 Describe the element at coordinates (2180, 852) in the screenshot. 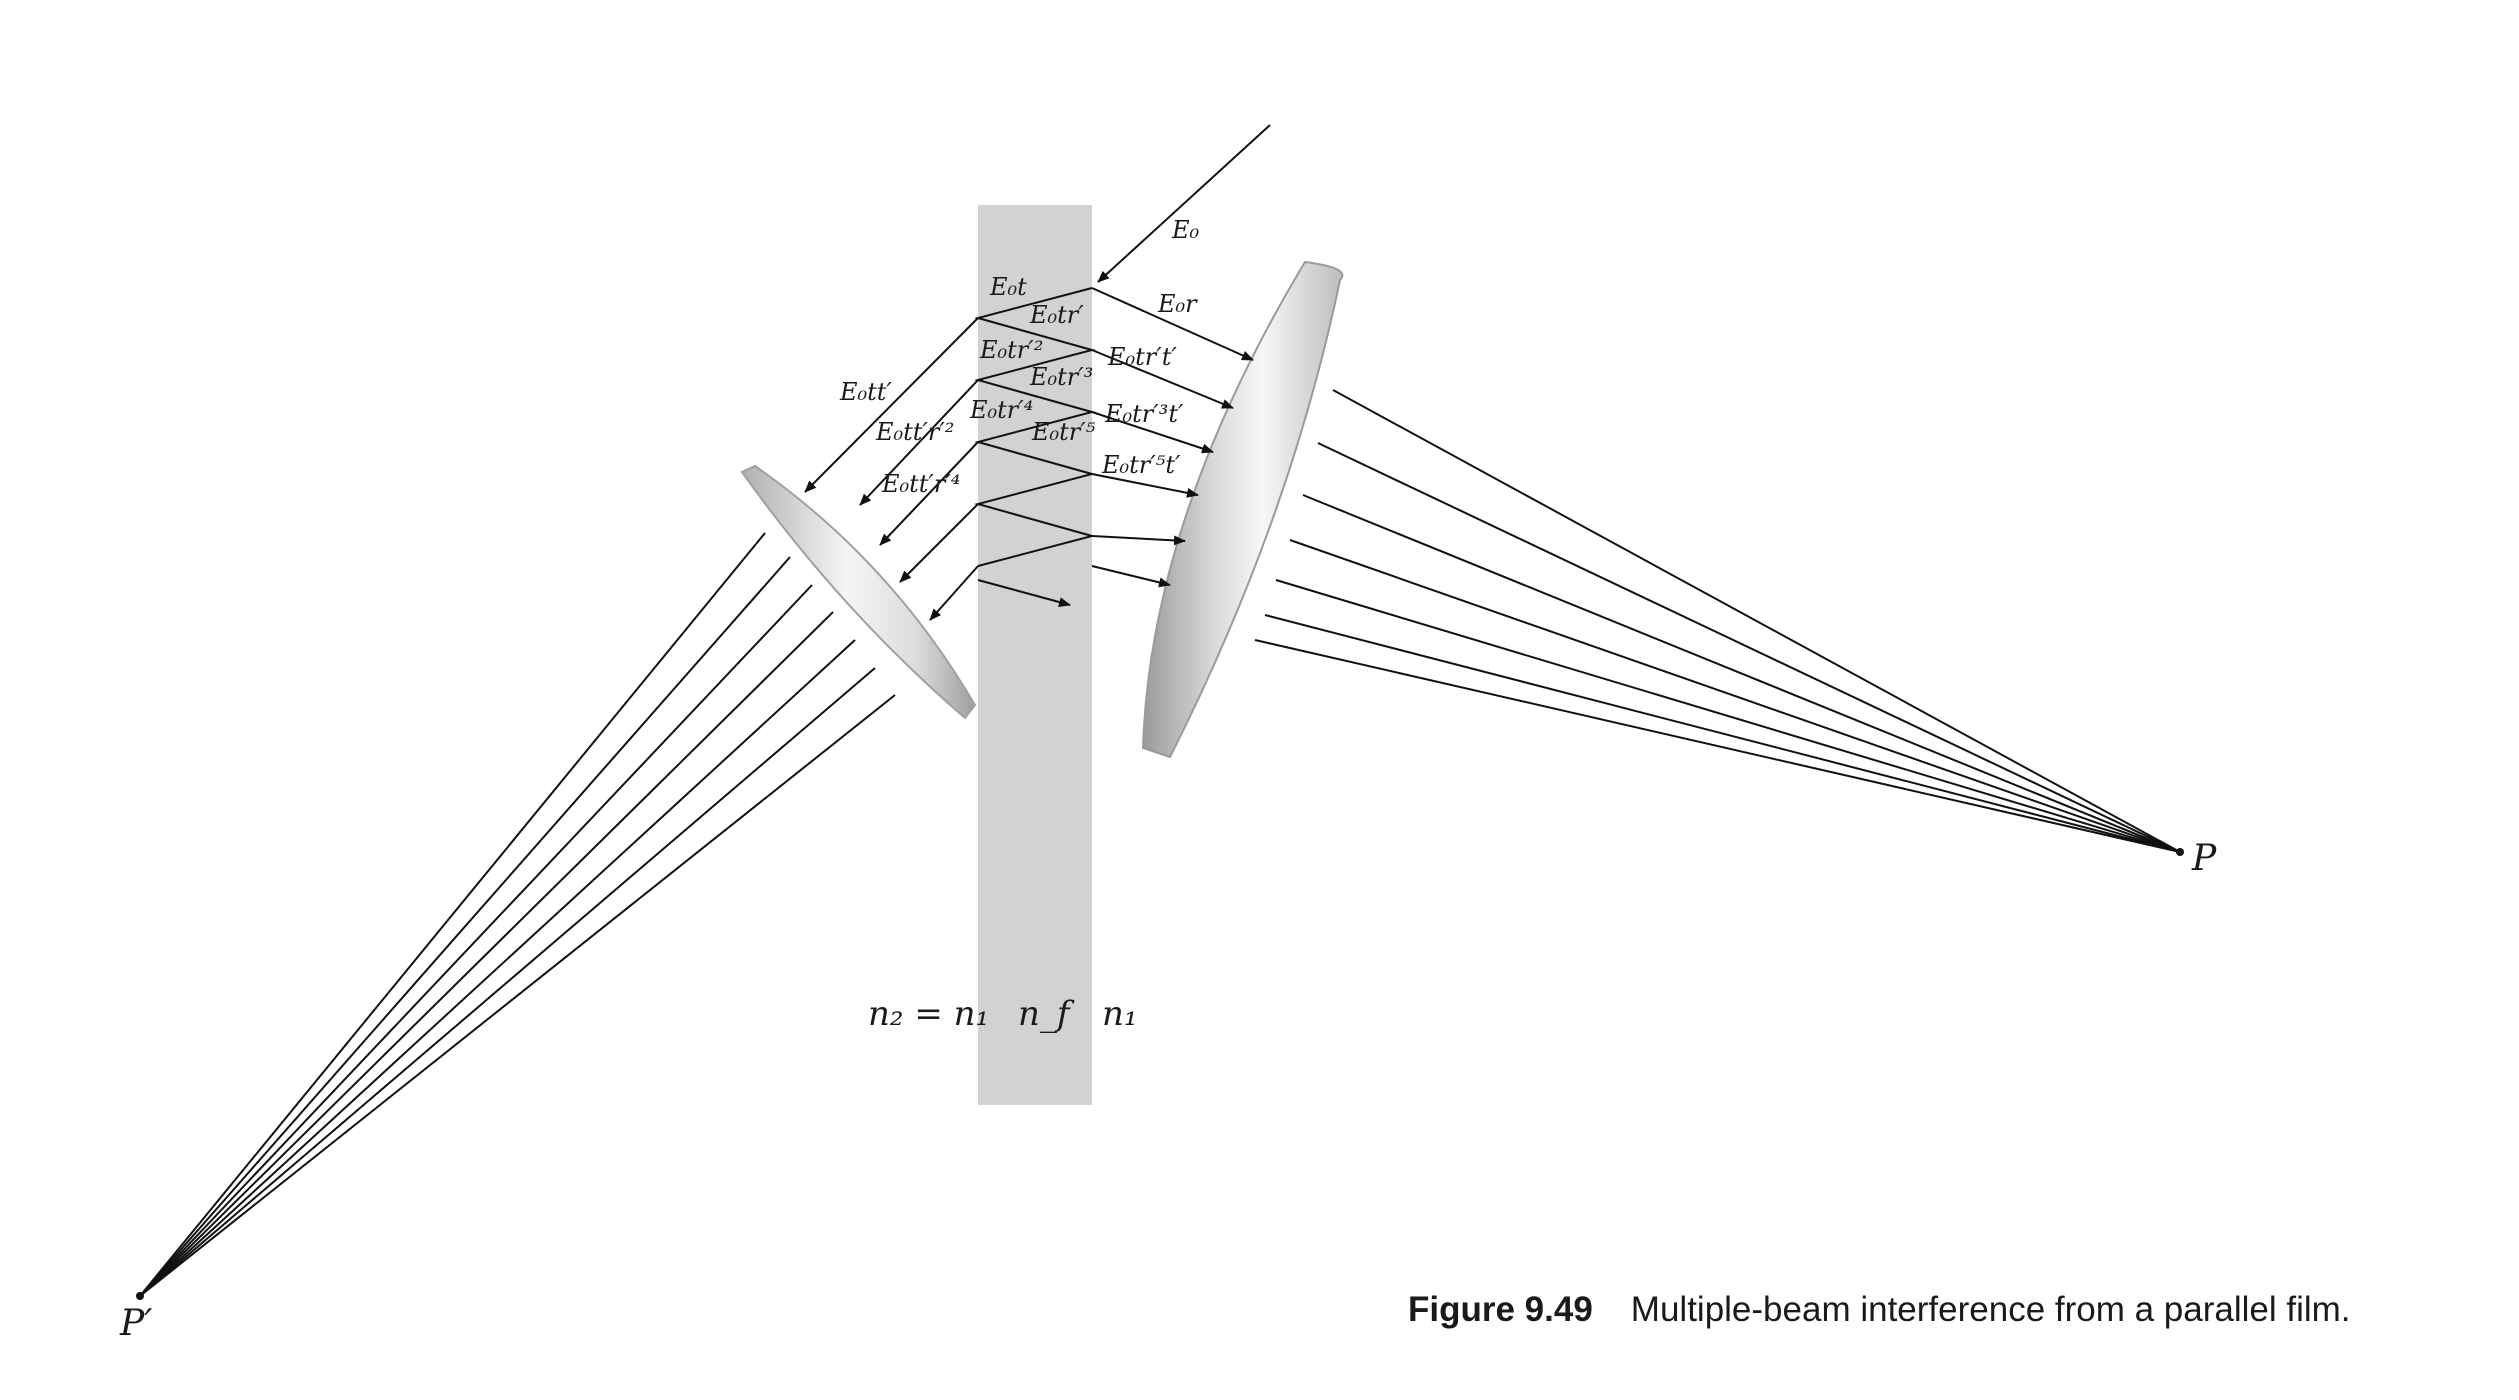

I see `point-P-dot` at that location.